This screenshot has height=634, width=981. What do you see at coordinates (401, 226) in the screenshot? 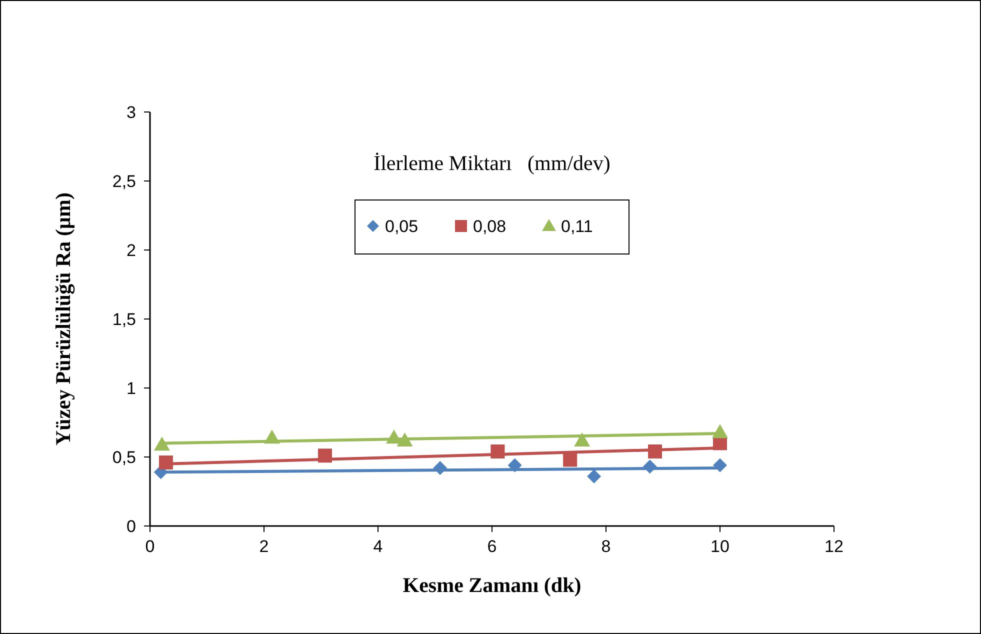
I see `legend-label: 0,05` at bounding box center [401, 226].